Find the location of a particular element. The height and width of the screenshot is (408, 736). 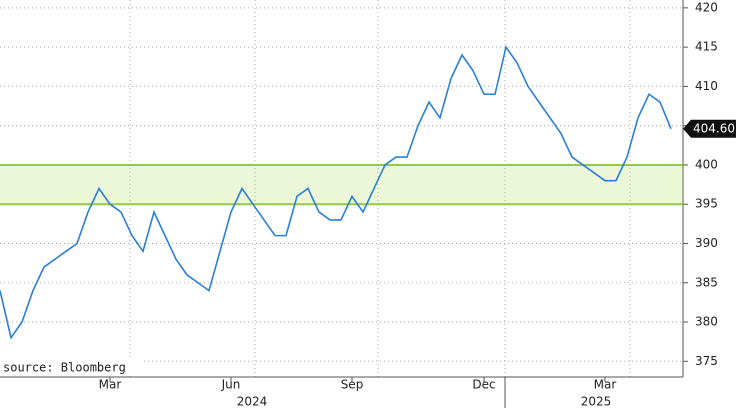

last-price-tag is located at coordinates (709, 128).